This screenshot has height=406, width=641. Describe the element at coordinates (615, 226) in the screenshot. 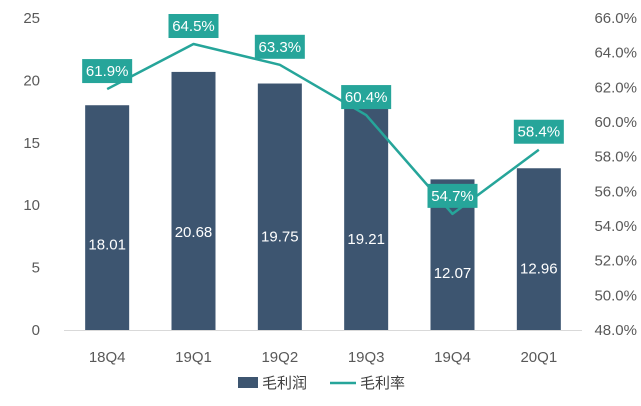

I see `y-right-tick-label: 54.0%` at that location.